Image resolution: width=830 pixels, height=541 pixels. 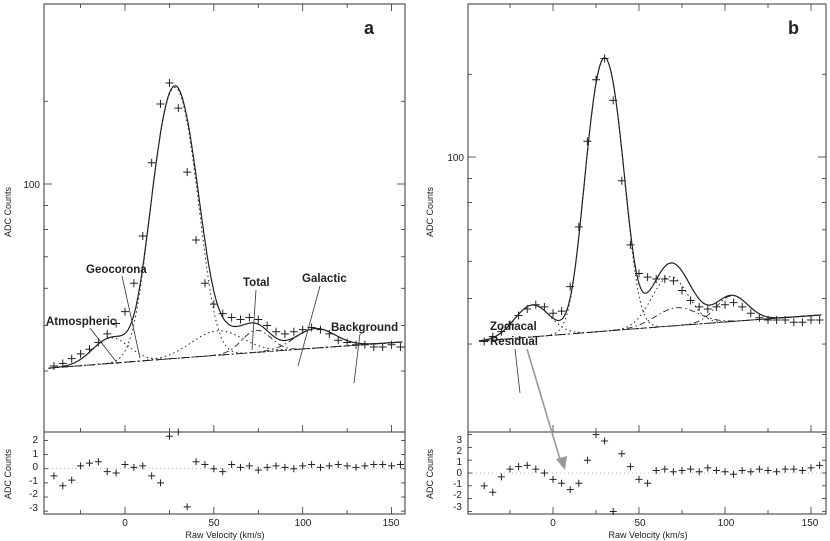 I want to click on panel-a-residual-points, so click(x=224, y=469).